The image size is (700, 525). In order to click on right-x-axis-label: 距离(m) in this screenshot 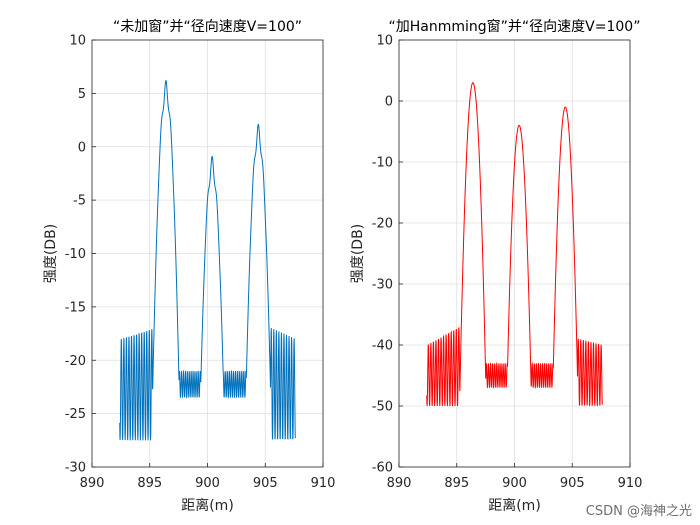, I will do `click(514, 505)`.